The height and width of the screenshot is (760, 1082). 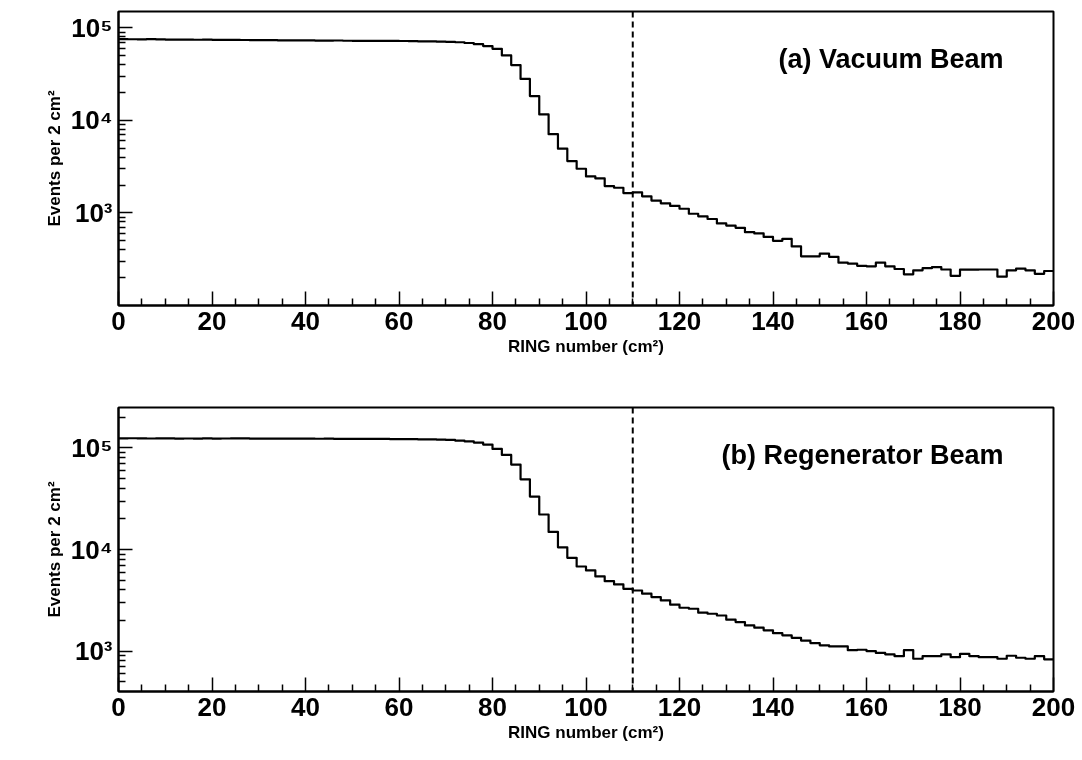 What do you see at coordinates (891, 58) in the screenshot?
I see `annotation: (a) Vacuum Beam` at bounding box center [891, 58].